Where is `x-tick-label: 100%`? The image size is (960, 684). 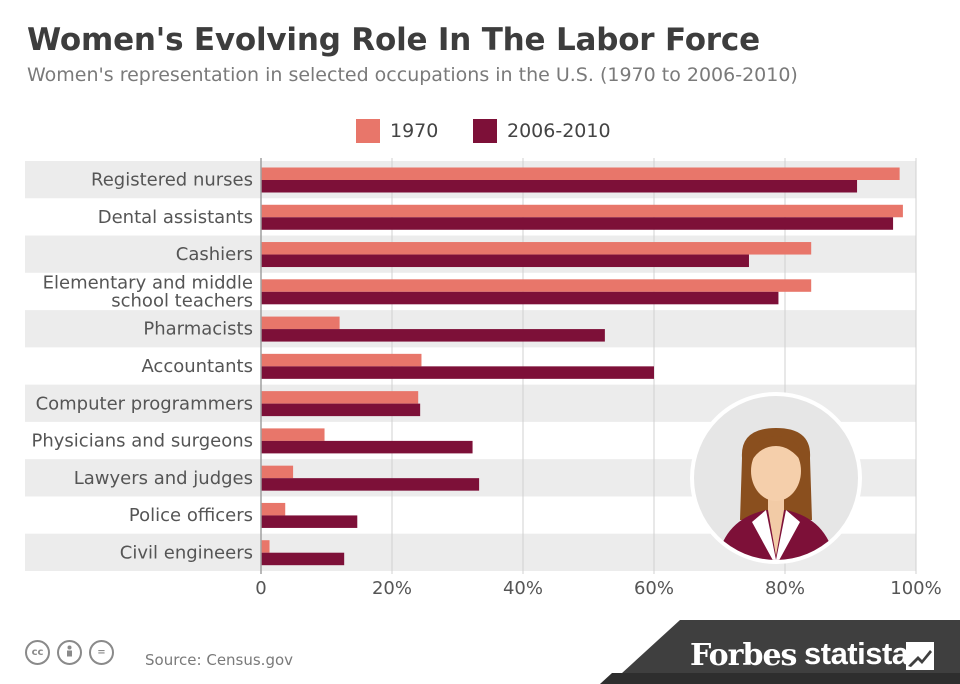
x-tick-label: 100% is located at coordinates (915, 588).